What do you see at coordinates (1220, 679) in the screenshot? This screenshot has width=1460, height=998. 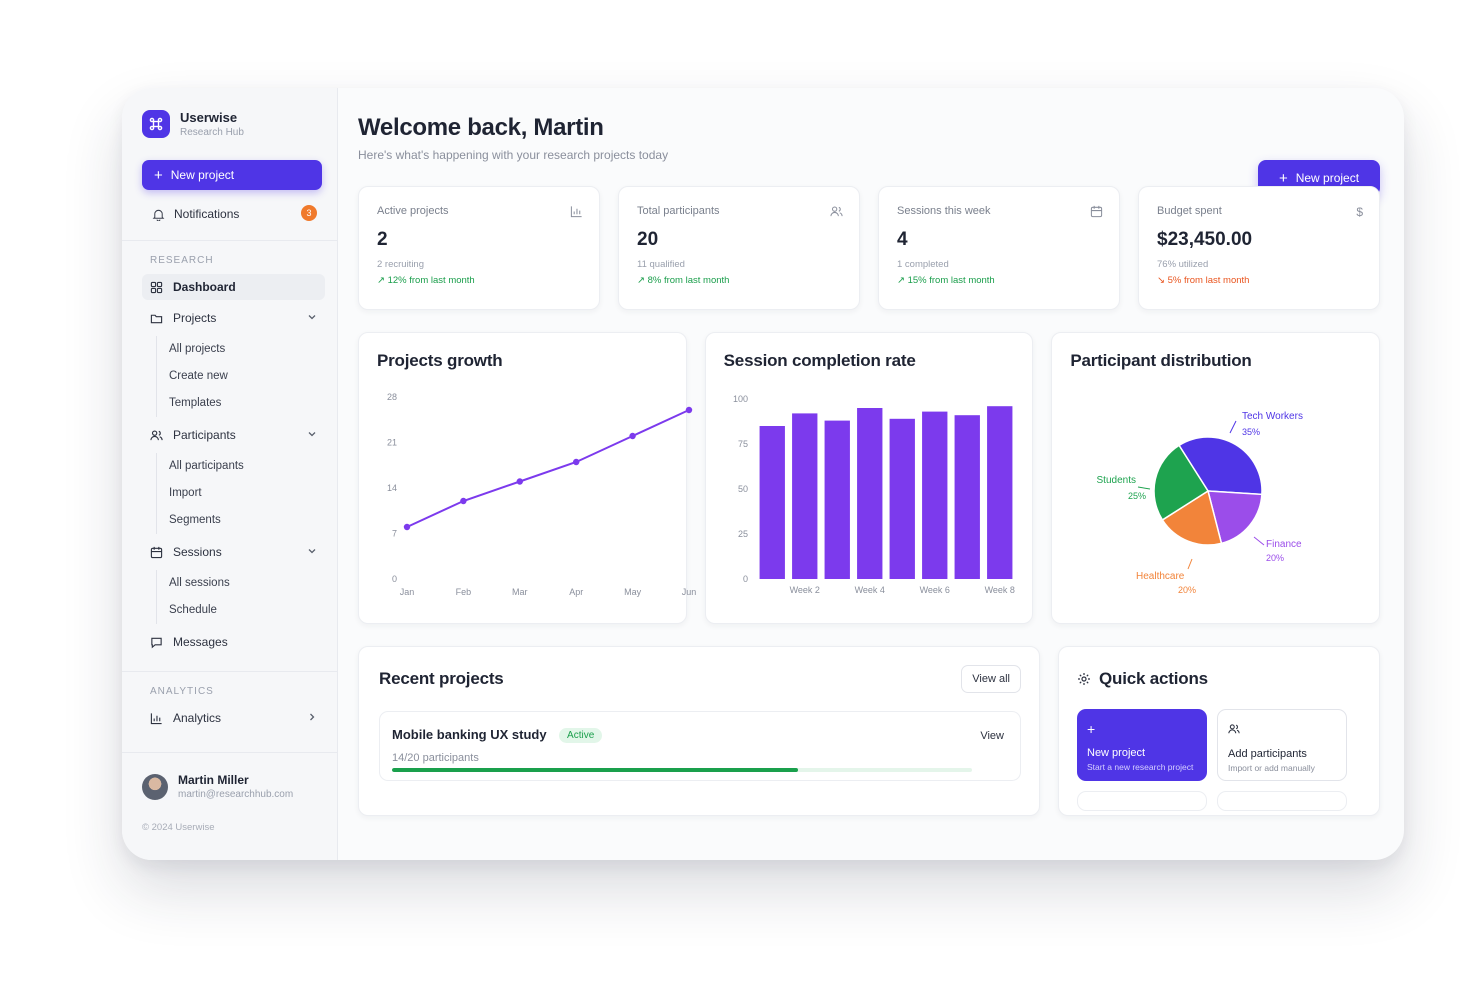 I see `quick-actions-header: Quick actions` at bounding box center [1220, 679].